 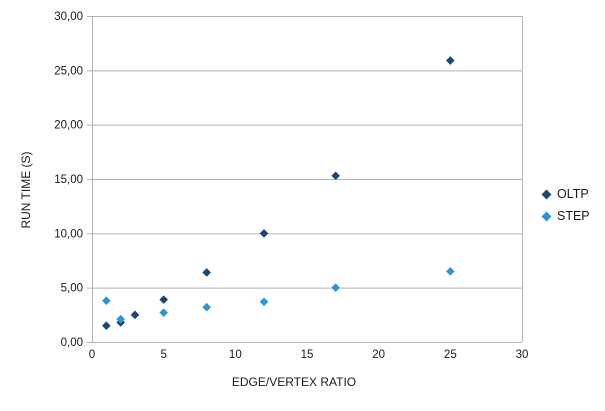 I want to click on y-tick-label: 30,00, so click(x=68, y=17).